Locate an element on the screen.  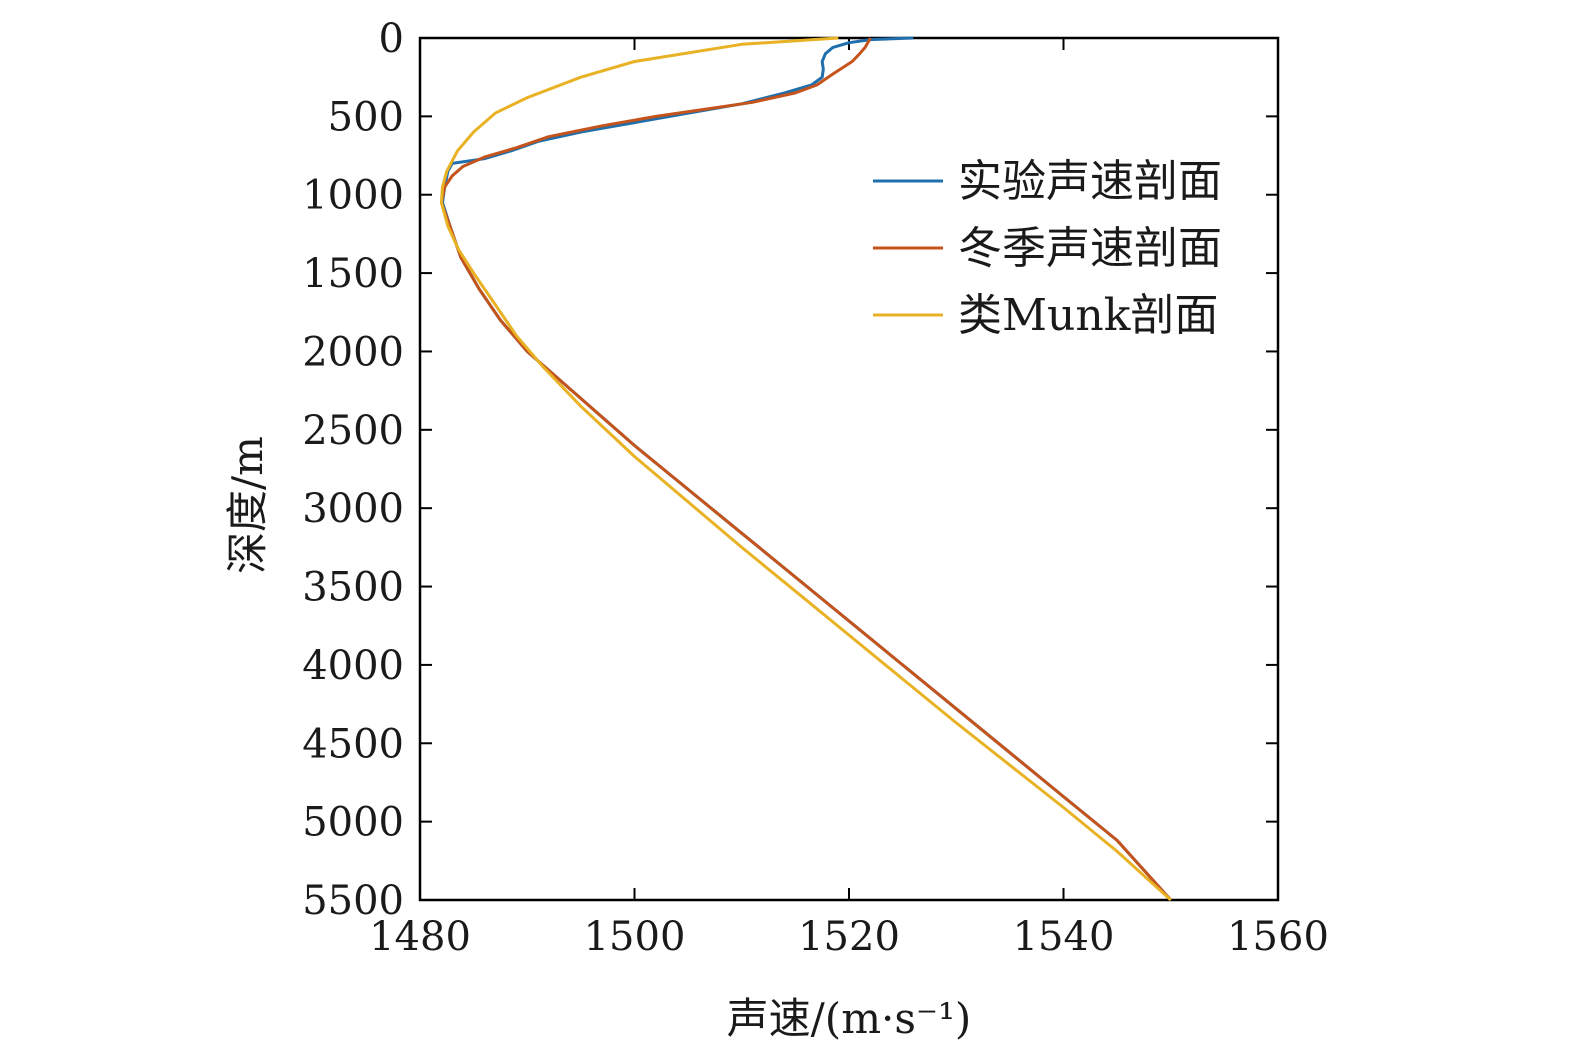
y-tick-label: 2000 is located at coordinates (353, 352).